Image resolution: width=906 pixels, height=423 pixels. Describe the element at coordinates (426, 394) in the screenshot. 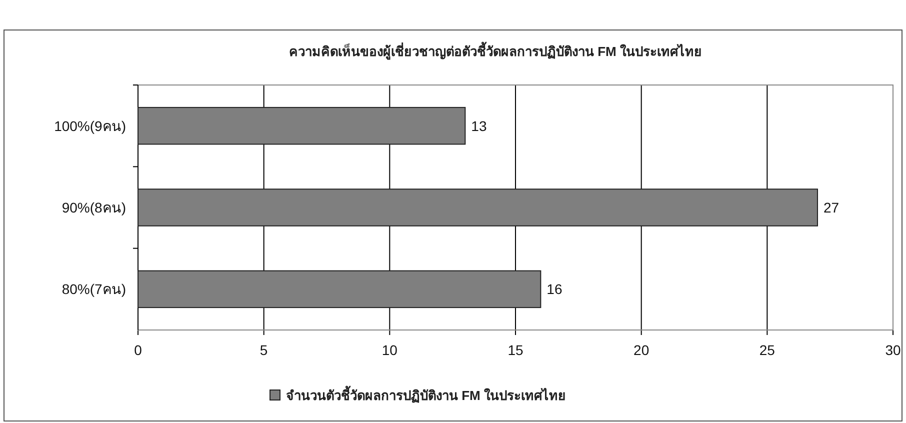

I see `legend-label: จำนวนตัวชี้วัดผลการปฏิบัติงาน FM ในประเทศไทย` at that location.